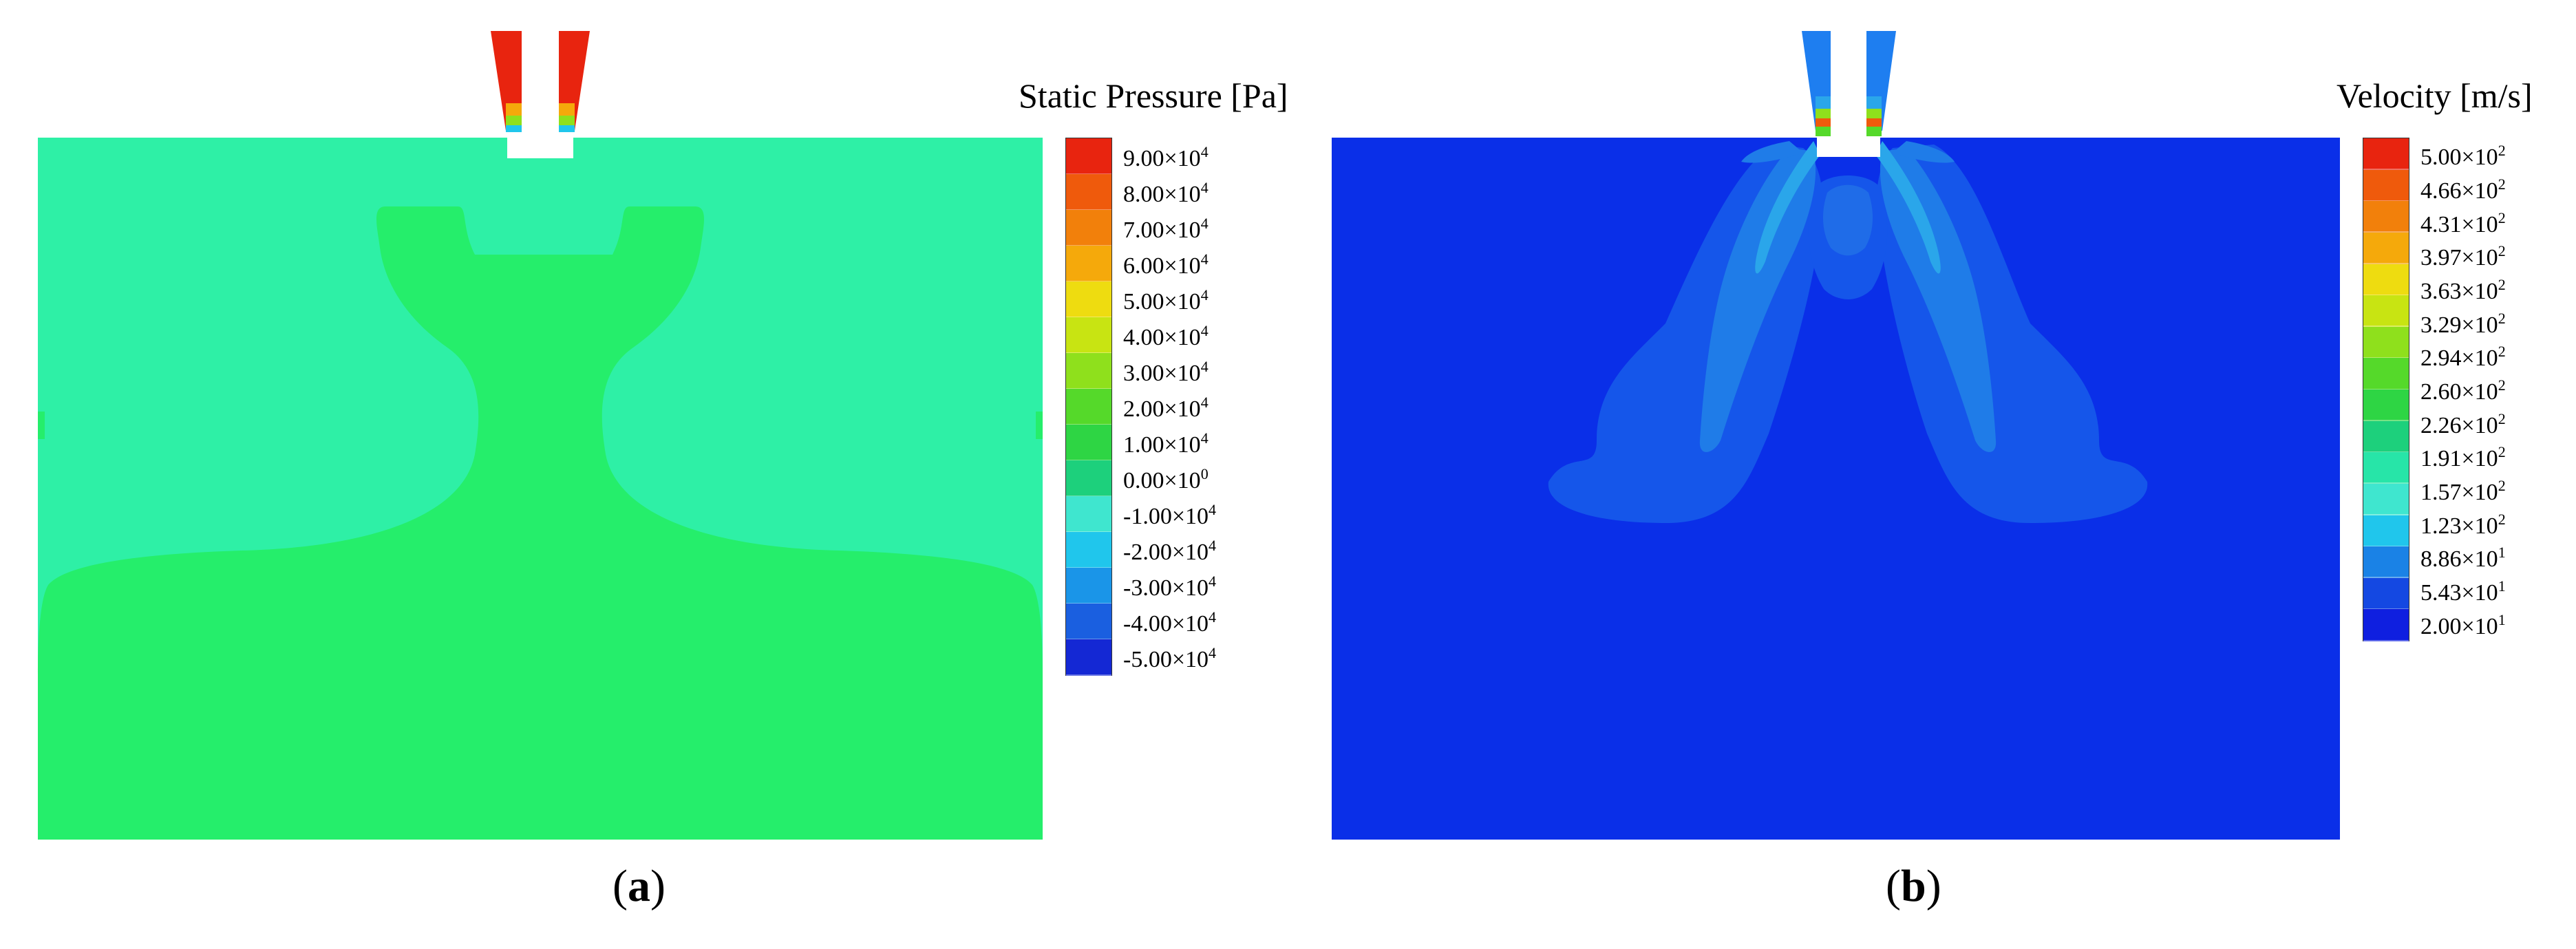 The image size is (2576, 949). Describe the element at coordinates (1757, 300) in the screenshot. I see `velocity-plume-mid-left` at that location.